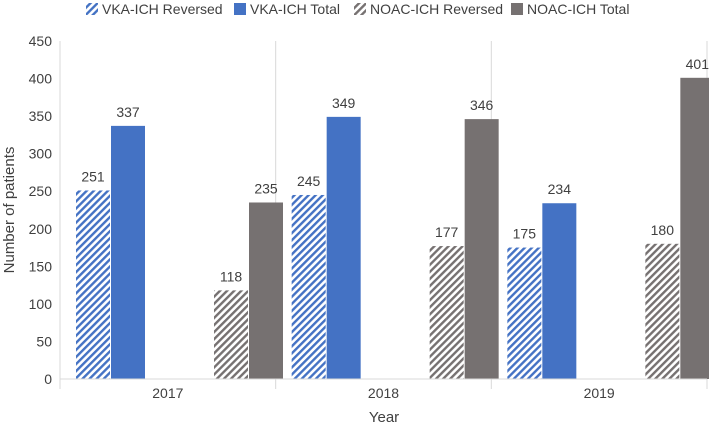 The width and height of the screenshot is (709, 427). Describe the element at coordinates (48, 379) in the screenshot. I see `y-tick-label: 0` at that location.